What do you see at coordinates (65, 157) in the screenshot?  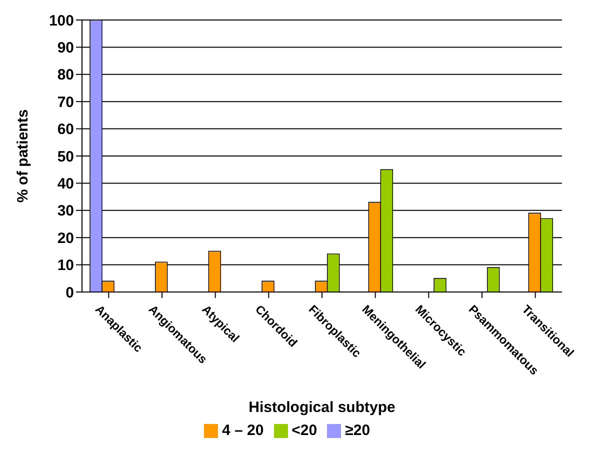 I see `y-tick-label: 50` at bounding box center [65, 157].